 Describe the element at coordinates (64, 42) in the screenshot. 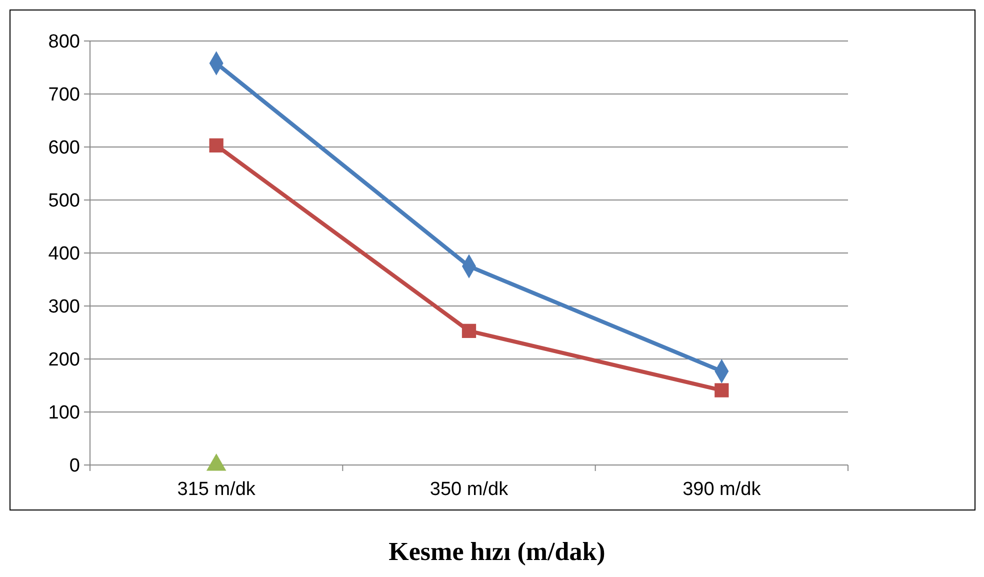

I see `y-tick-label: 800` at that location.